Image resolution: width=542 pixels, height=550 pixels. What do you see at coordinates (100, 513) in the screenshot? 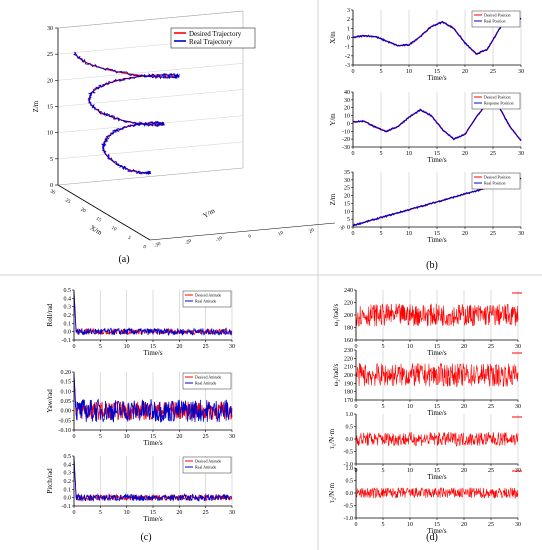
I see `x-tick-label: 5` at bounding box center [100, 513].